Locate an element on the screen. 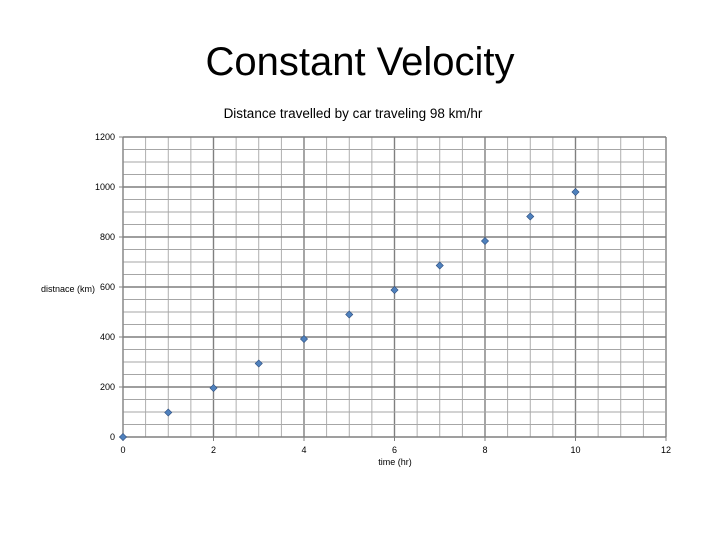 This screenshot has width=720, height=540. x-tick-label: 6 is located at coordinates (394, 450).